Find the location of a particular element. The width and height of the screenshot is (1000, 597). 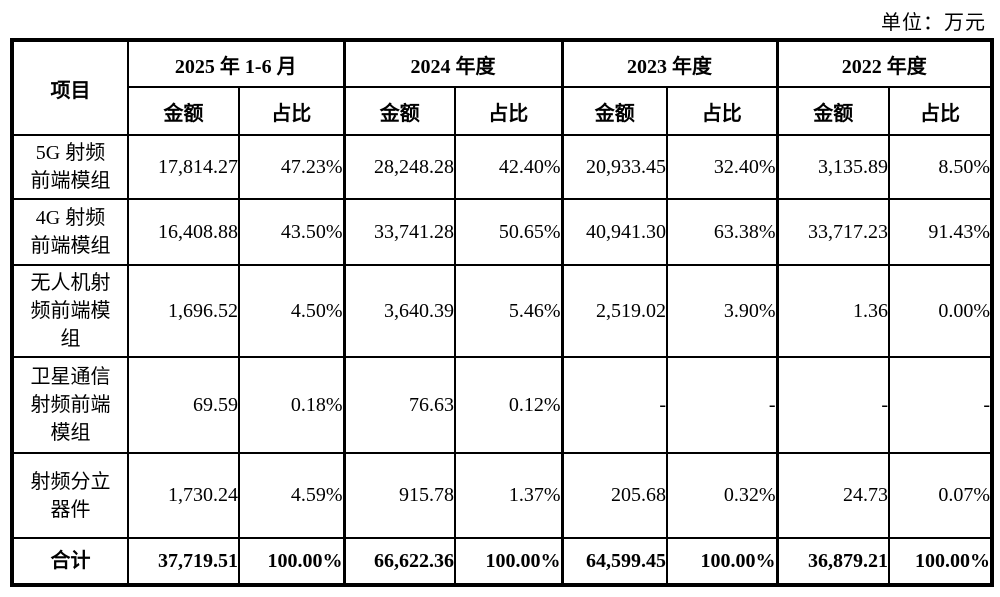

ratio-cell: 0.00% is located at coordinates (941, 311).